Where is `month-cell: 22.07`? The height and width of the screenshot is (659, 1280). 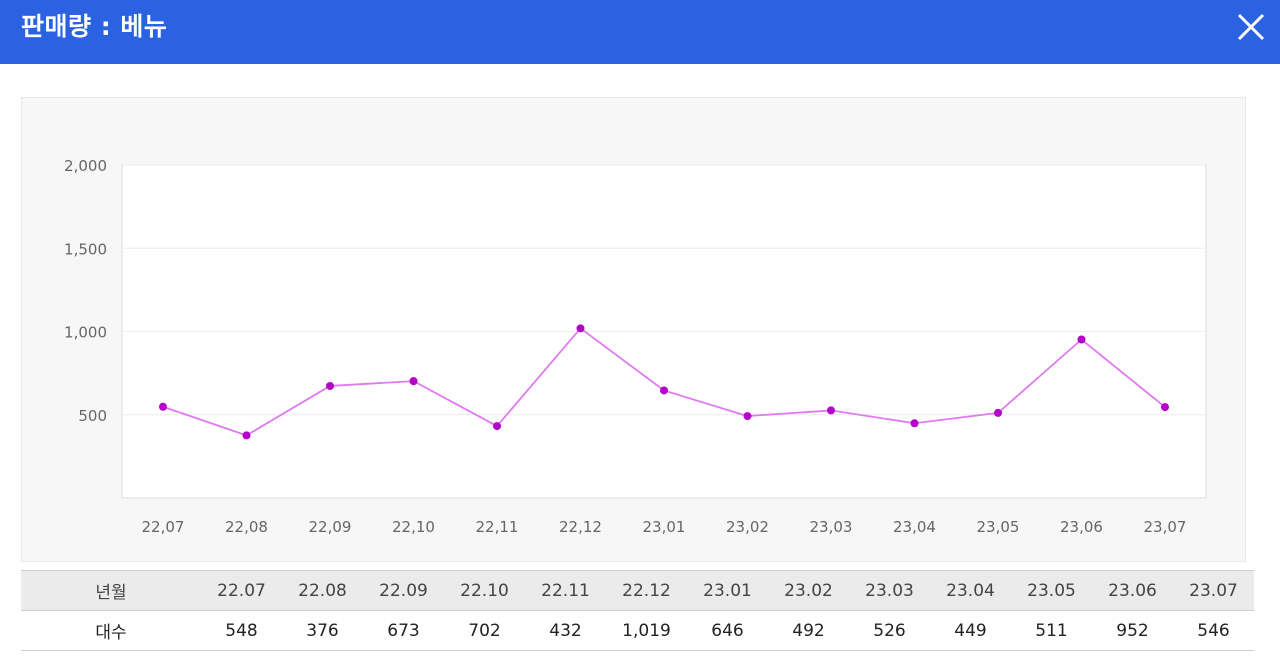 month-cell: 22.07 is located at coordinates (241, 590).